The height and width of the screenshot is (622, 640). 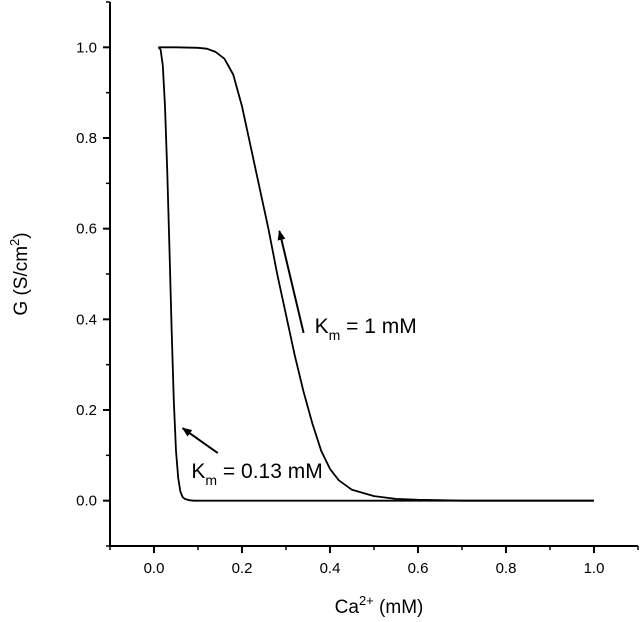 What do you see at coordinates (256, 474) in the screenshot?
I see `annotation-label-2: Km = 0.13 mM` at bounding box center [256, 474].